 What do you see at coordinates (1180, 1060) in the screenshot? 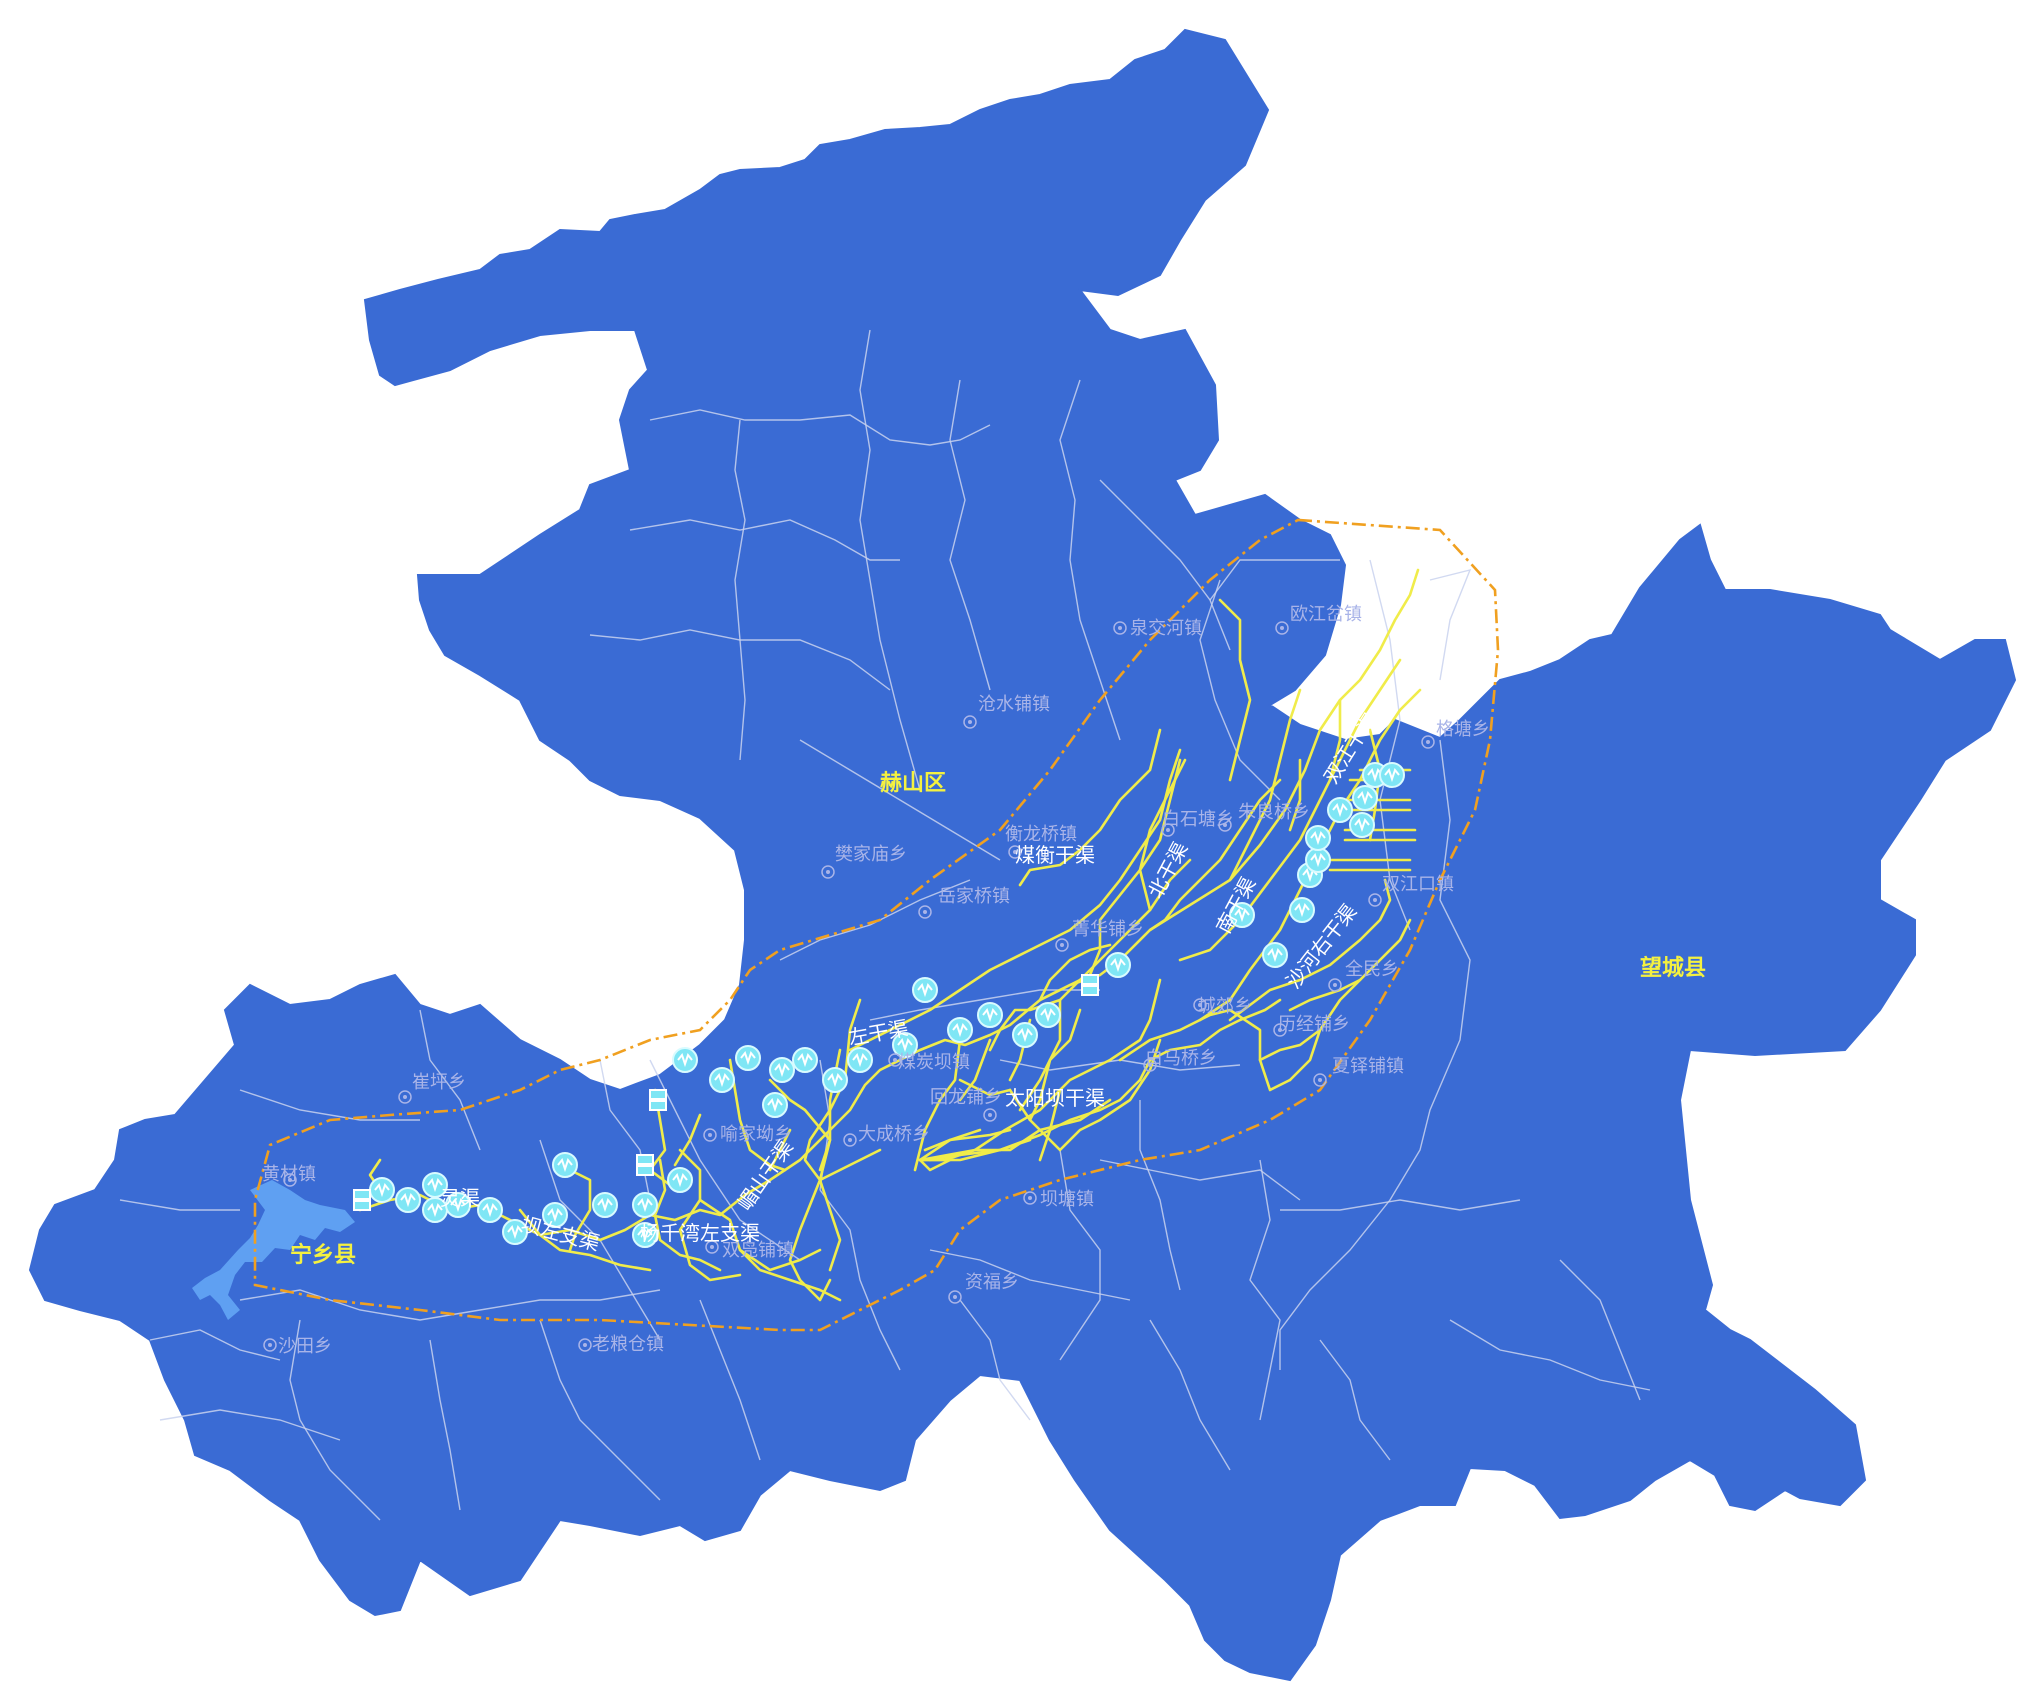
I see `town-baimaqiao: 白马桥乡` at bounding box center [1180, 1060].